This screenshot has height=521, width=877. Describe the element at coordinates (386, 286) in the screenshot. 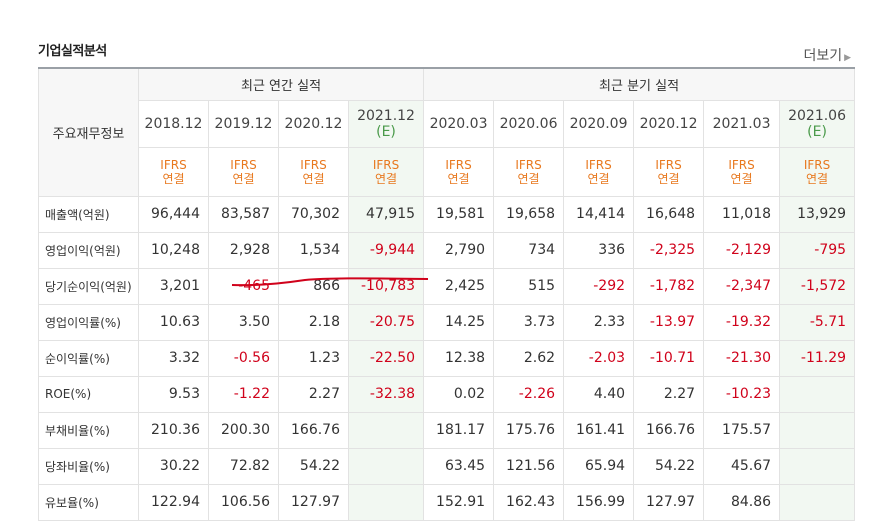

I see `table-cell: -10,783` at that location.